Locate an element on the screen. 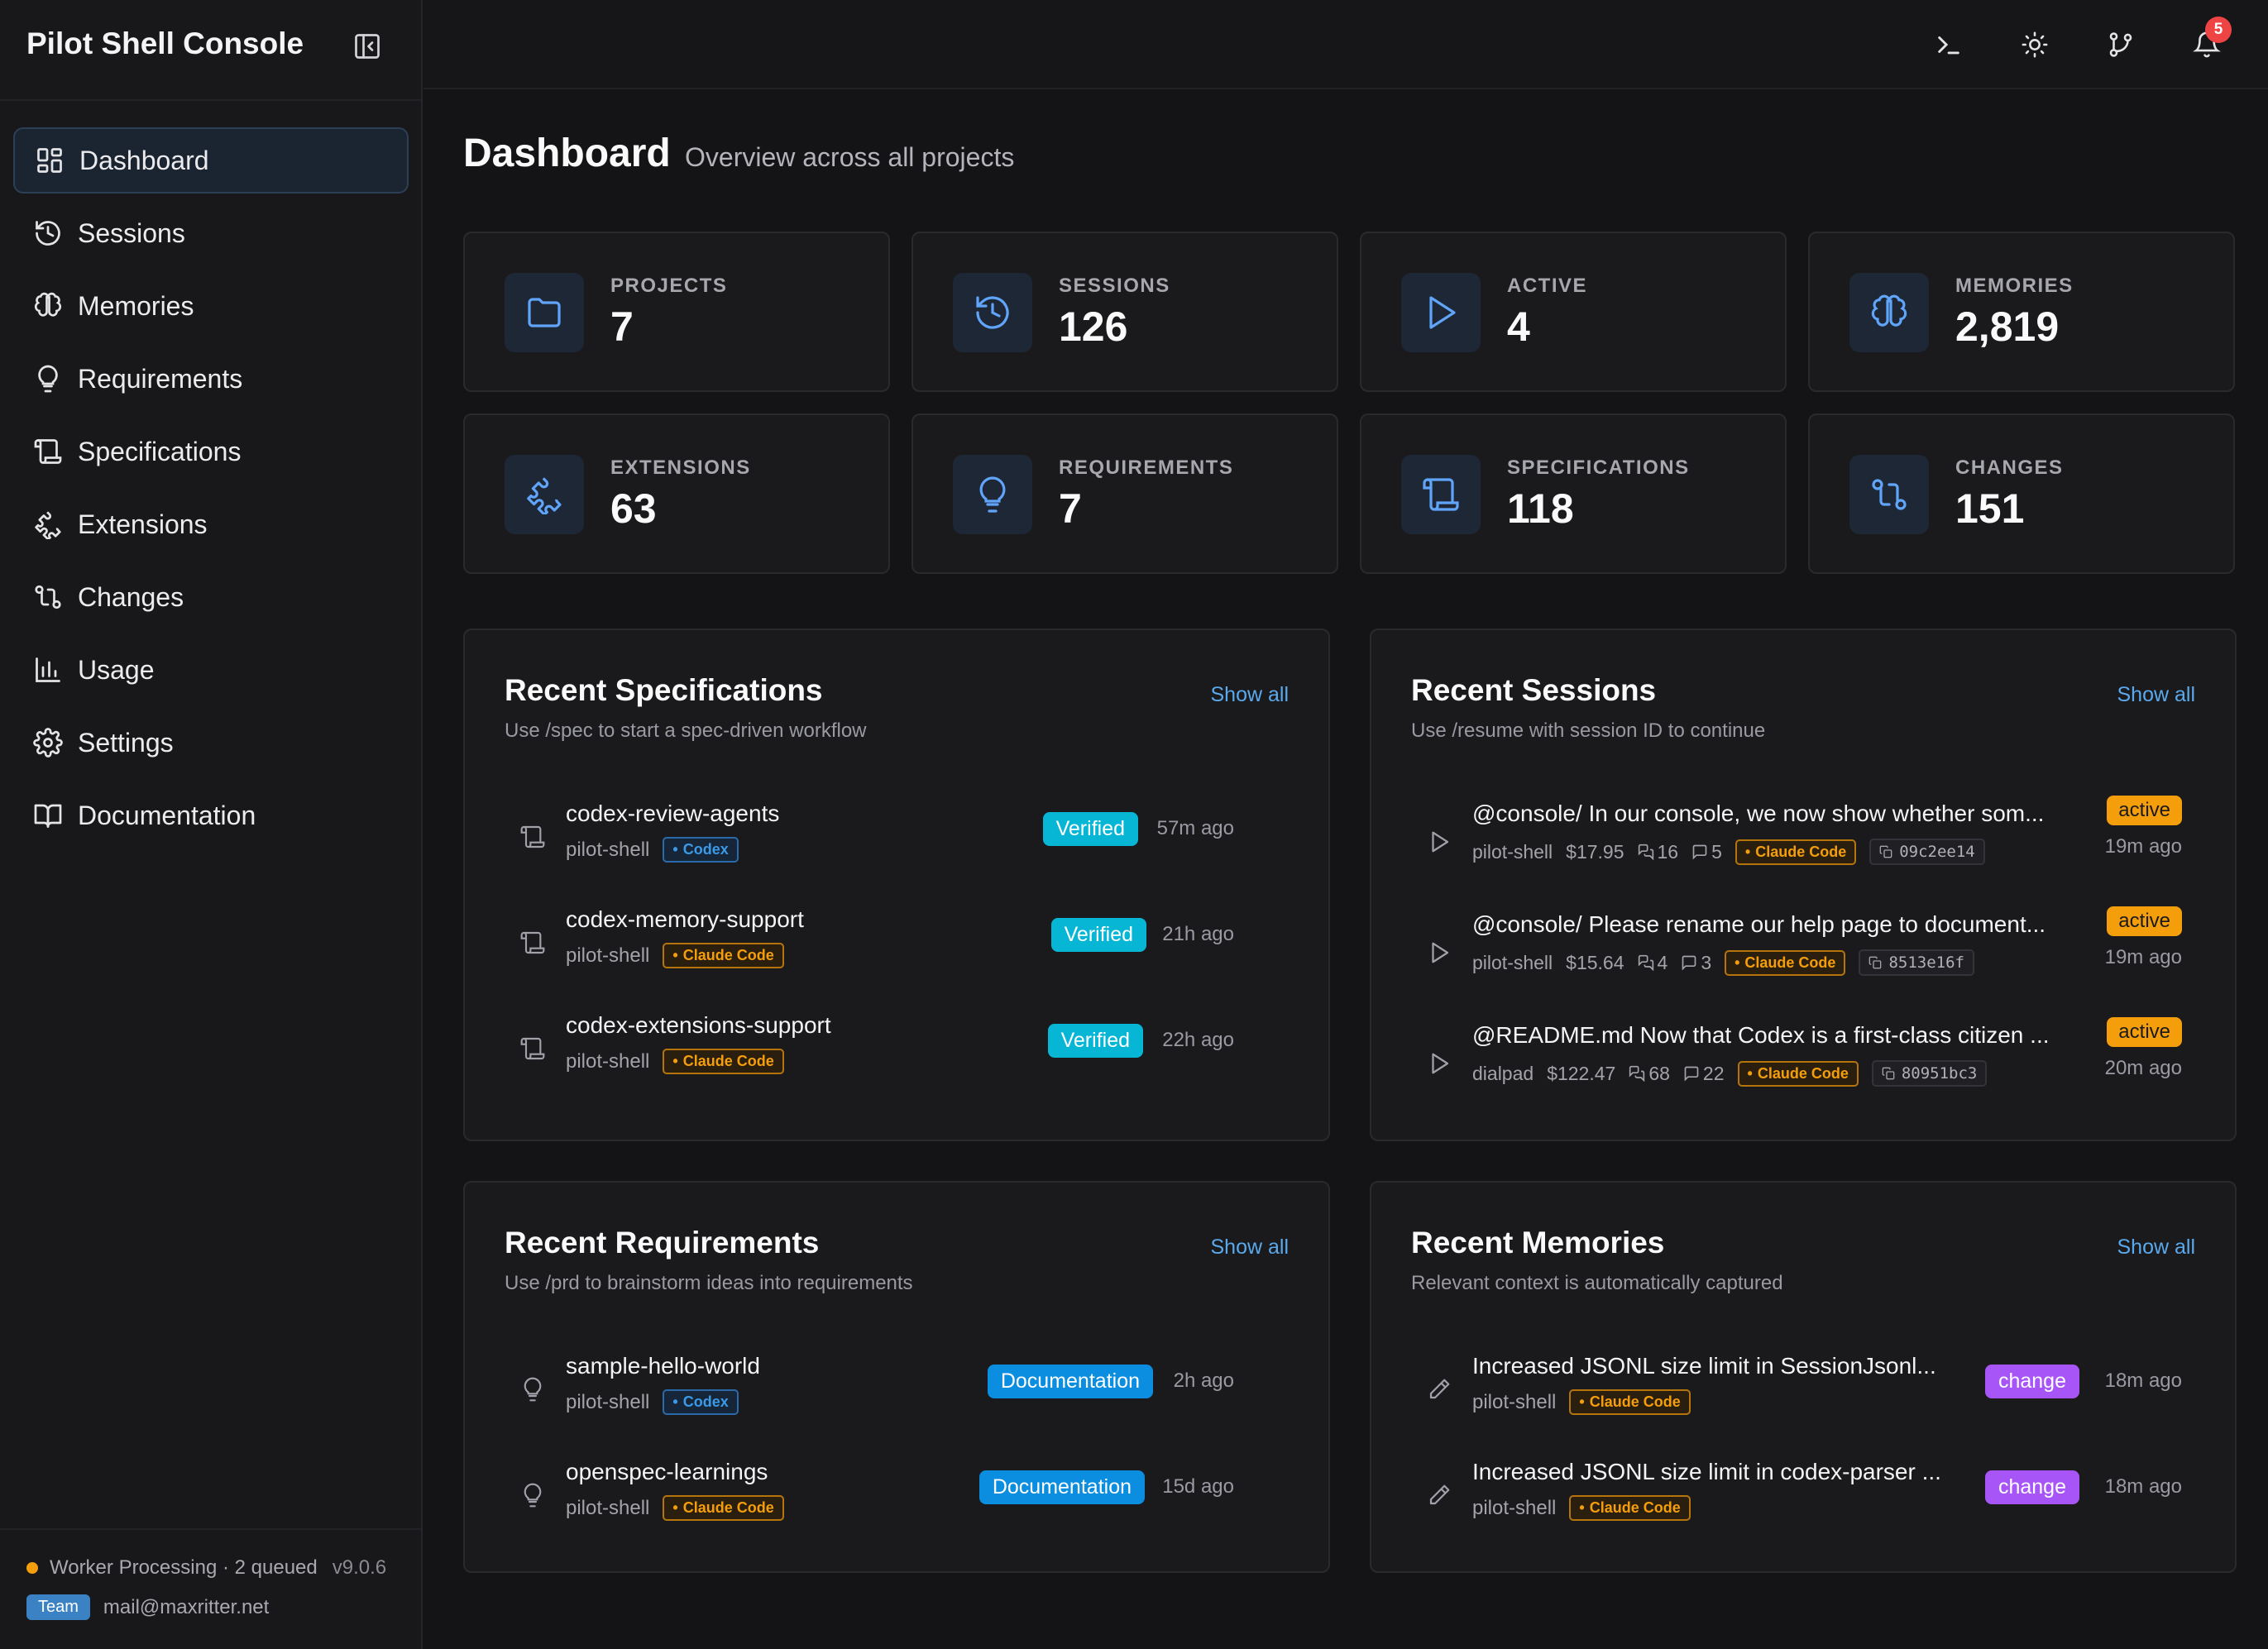 Image resolution: width=2268 pixels, height=1649 pixels. theme-toggle-button is located at coordinates (2034, 44).